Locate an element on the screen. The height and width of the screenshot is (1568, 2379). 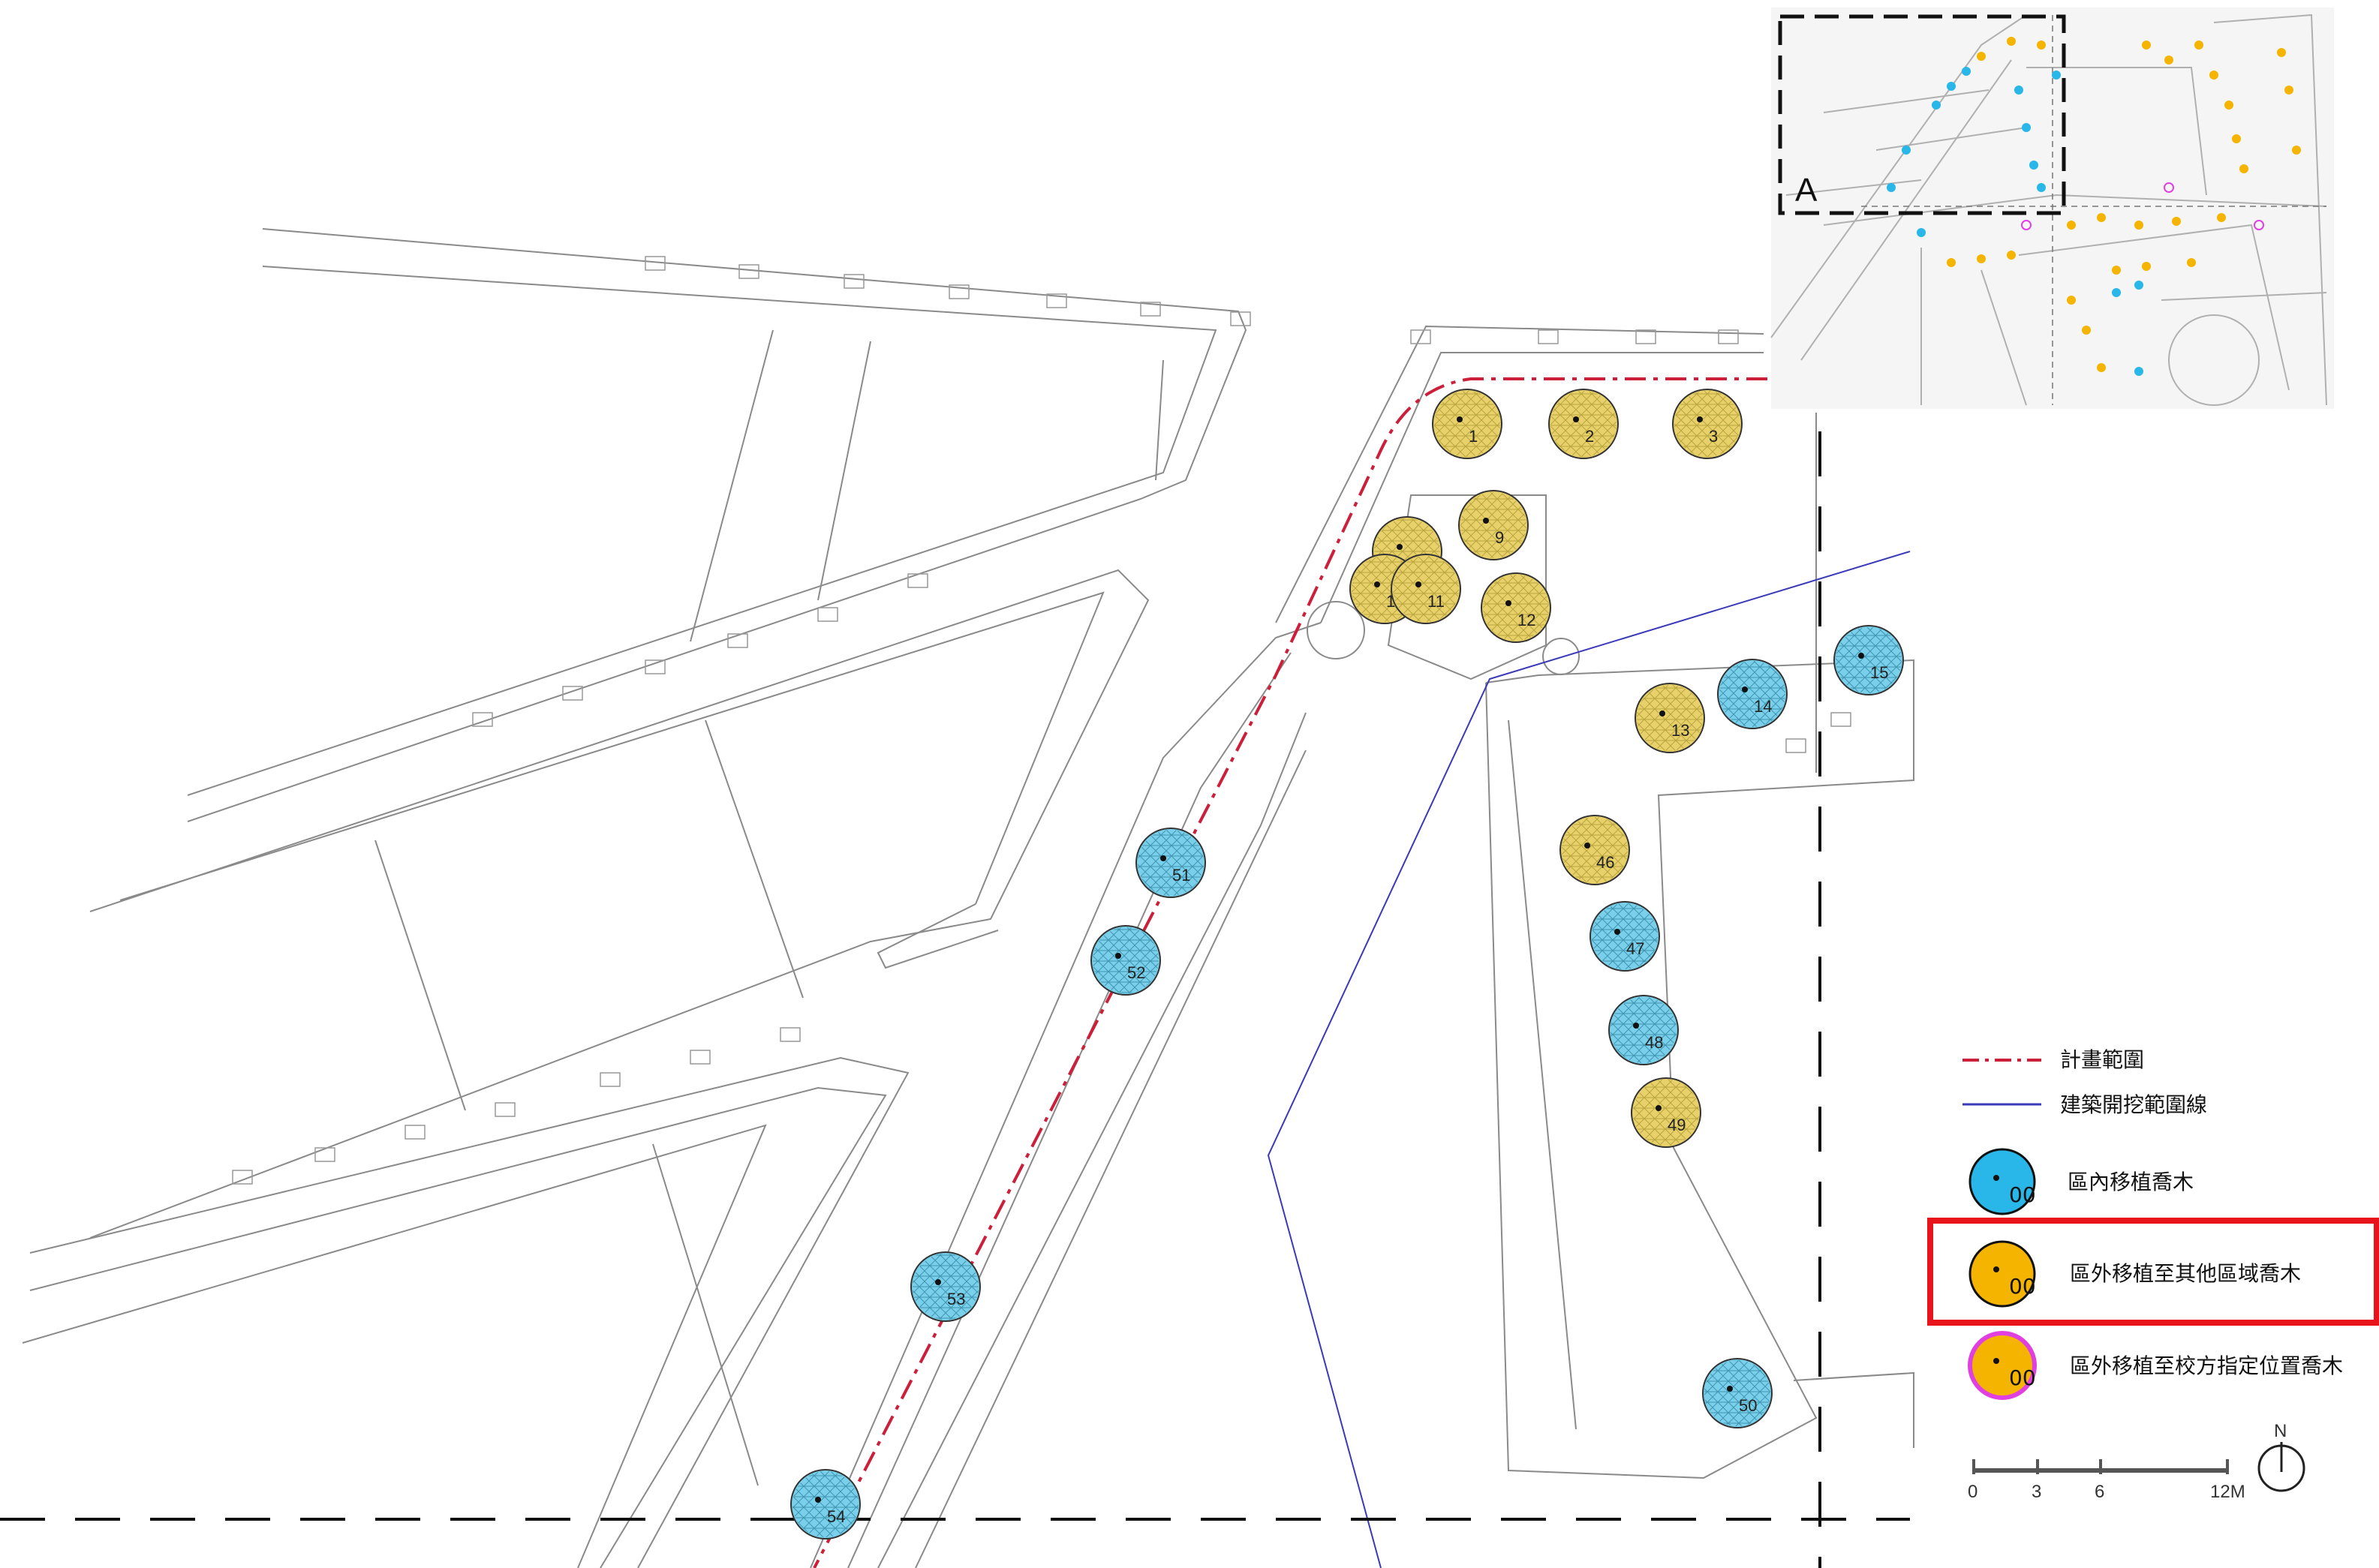
tree-14: 14 is located at coordinates (1752, 694).